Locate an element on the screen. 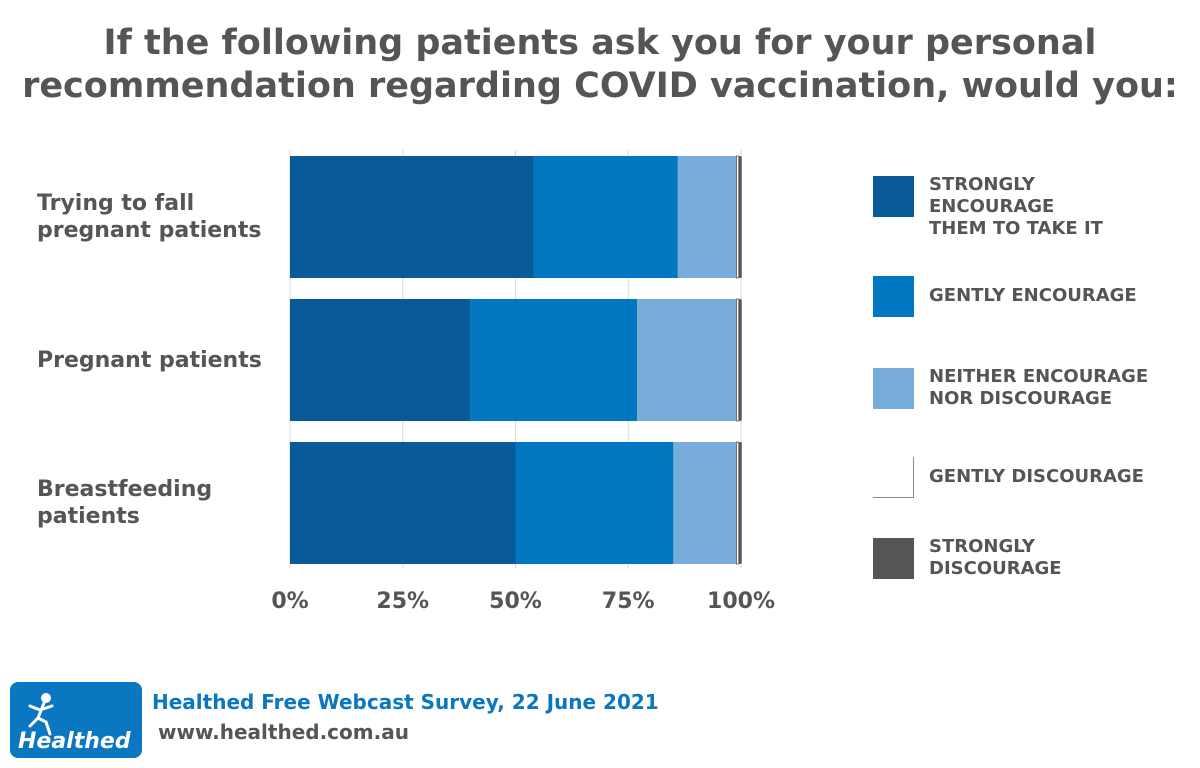 This screenshot has width=1200, height=768. category-label: Breastfeeding patients is located at coordinates (125, 503).